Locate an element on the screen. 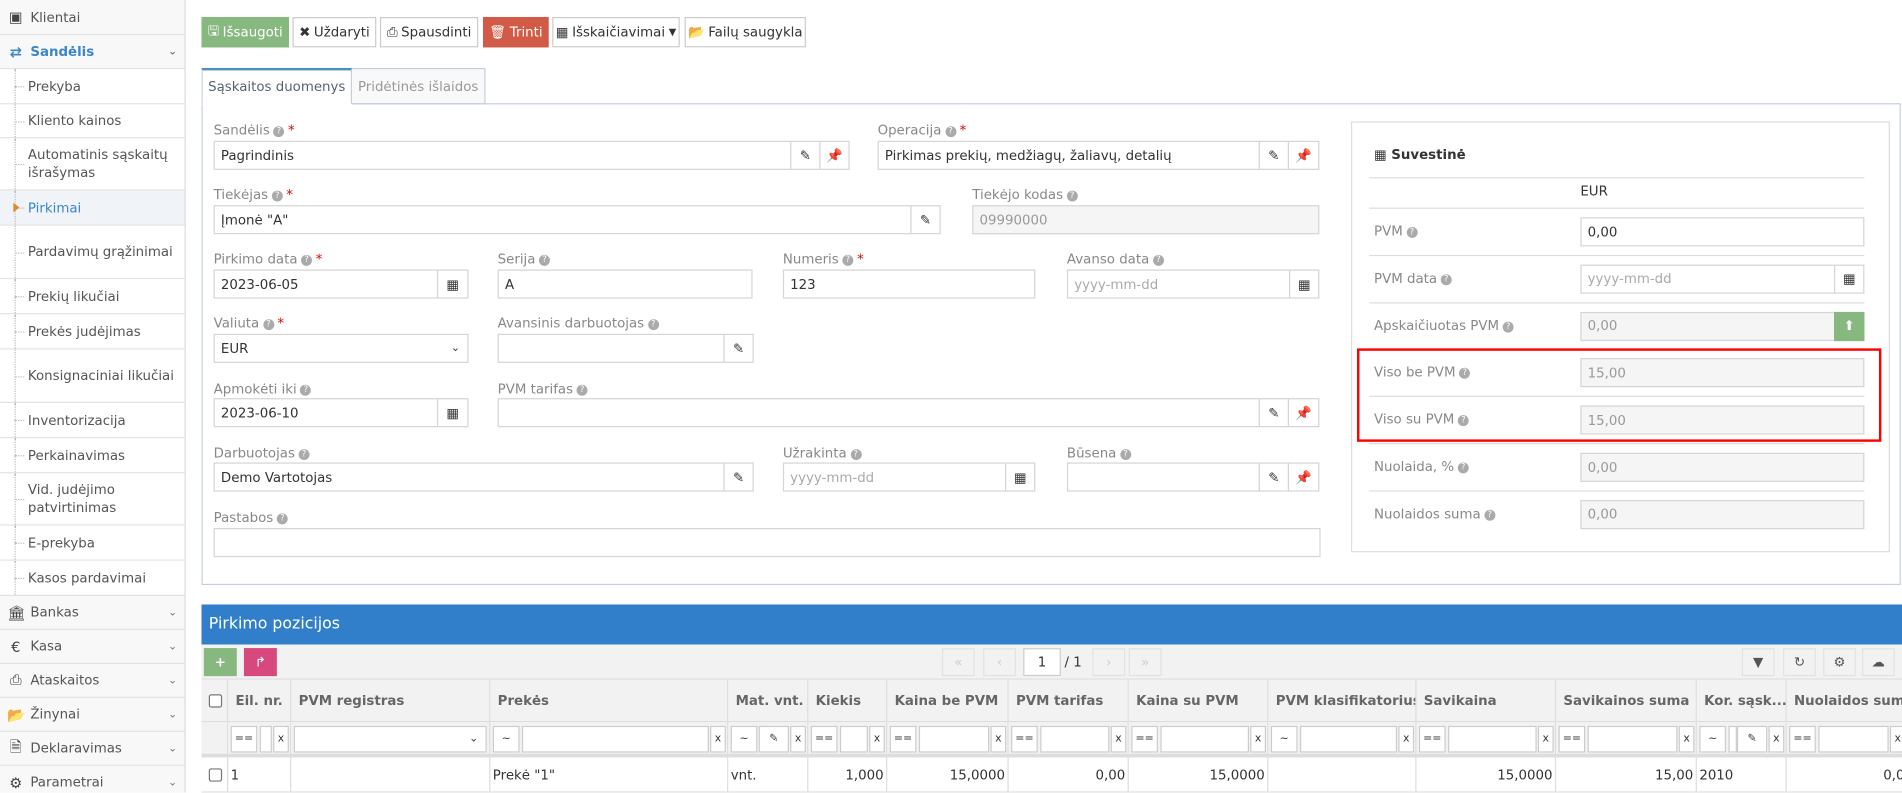  sandelis-input: Pagrindinis is located at coordinates (502, 155).